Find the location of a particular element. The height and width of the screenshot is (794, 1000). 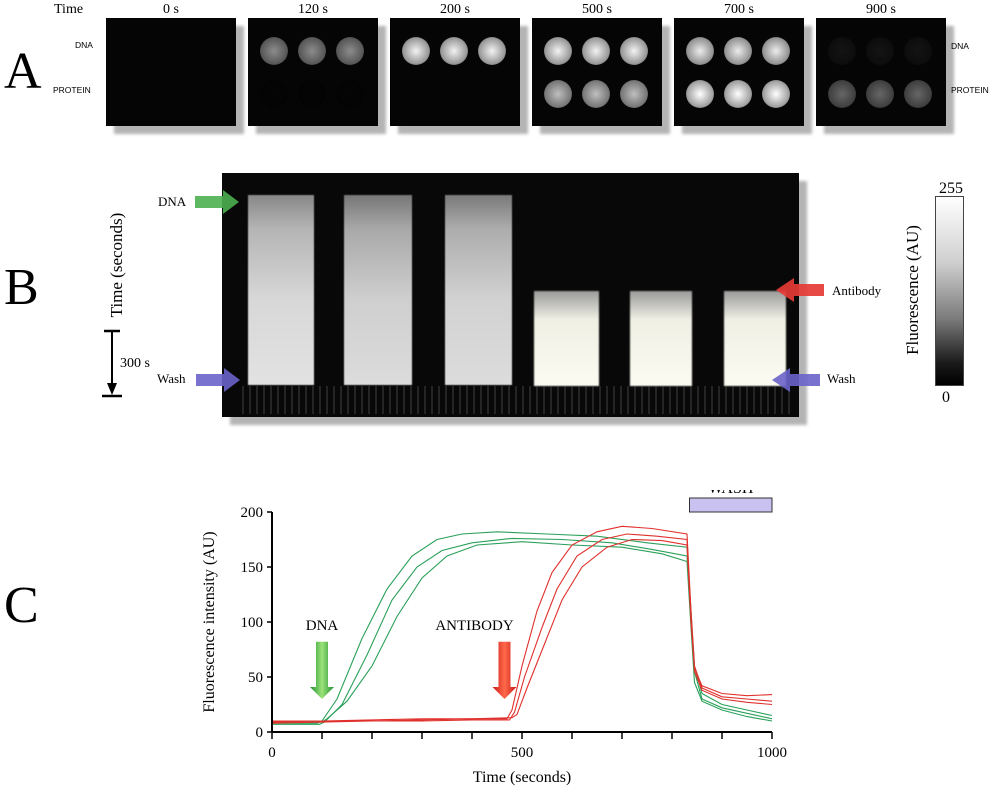

x-tick-label: 1000 is located at coordinates (772, 753).